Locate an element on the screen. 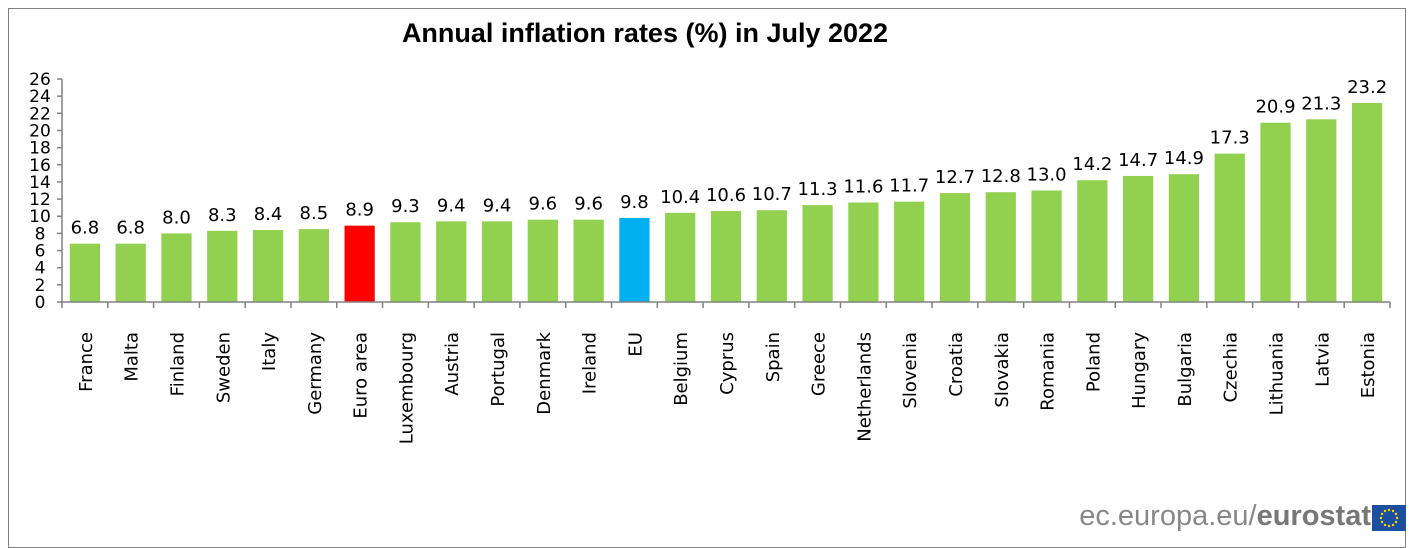 This screenshot has height=548, width=1416. category-label: Hungary is located at coordinates (1139, 370).